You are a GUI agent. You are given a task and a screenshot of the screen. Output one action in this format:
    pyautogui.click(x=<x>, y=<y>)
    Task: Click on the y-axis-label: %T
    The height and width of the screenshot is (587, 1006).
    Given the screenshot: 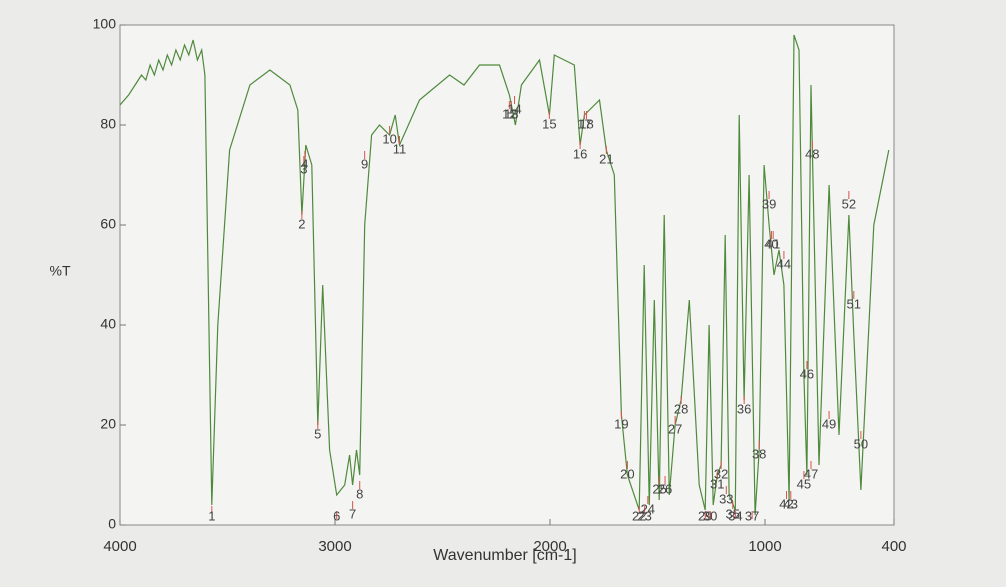 What is the action you would take?
    pyautogui.click(x=60, y=271)
    